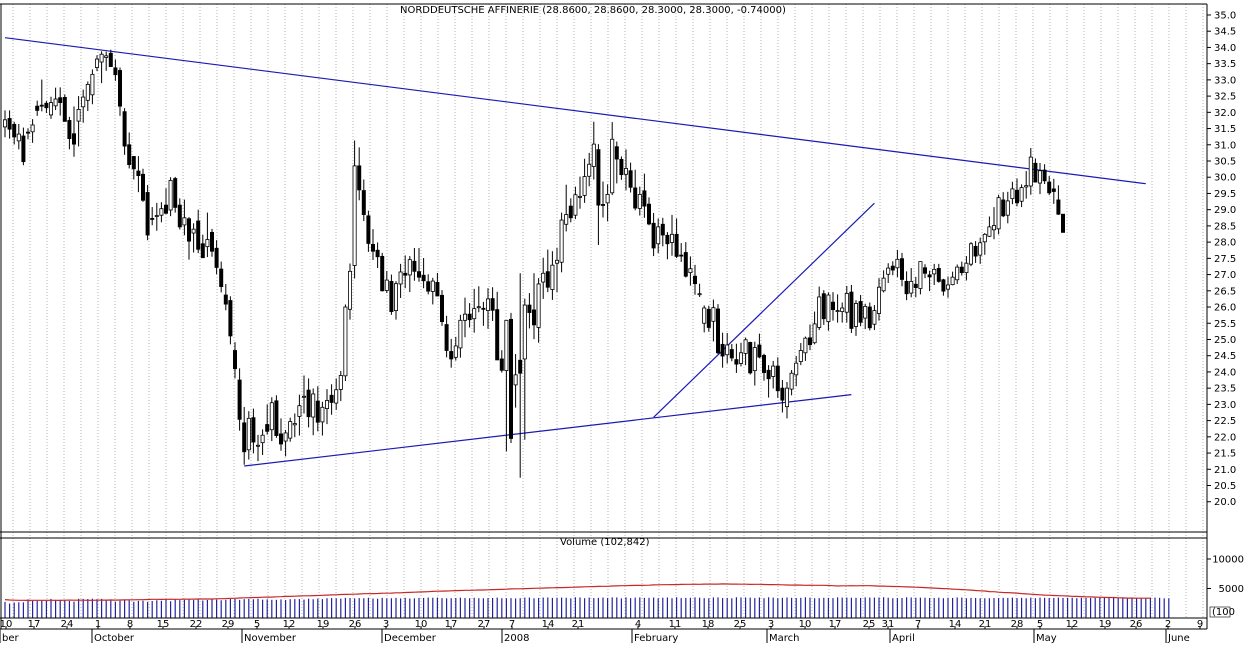 The width and height of the screenshot is (1250, 645). What do you see at coordinates (228, 624) in the screenshot?
I see `day-label: 29` at bounding box center [228, 624].